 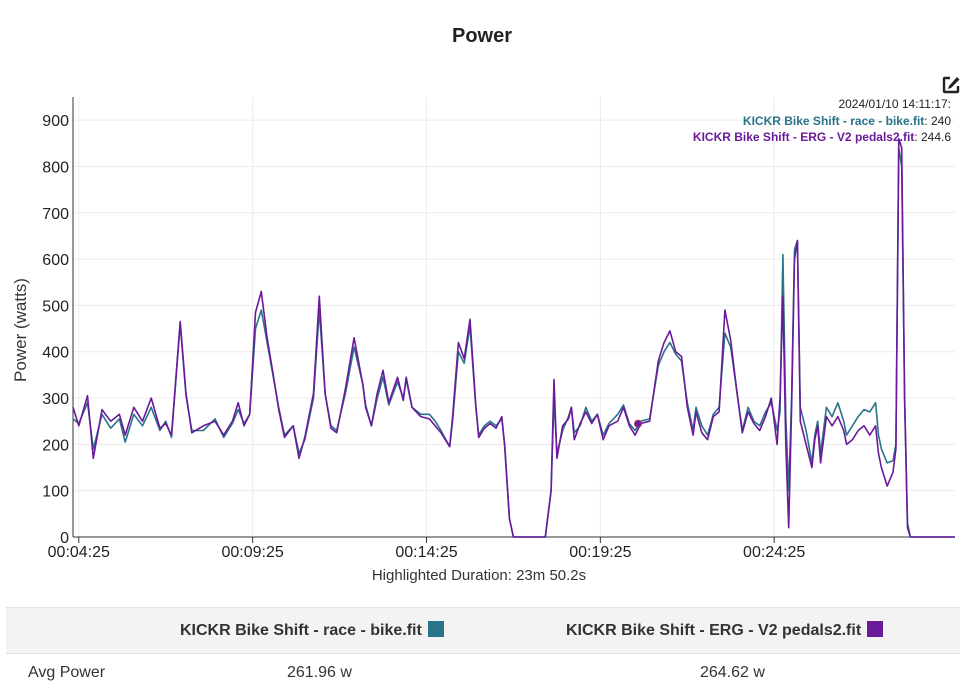 I want to click on x-tick-label: 00:24:25, so click(x=774, y=552).